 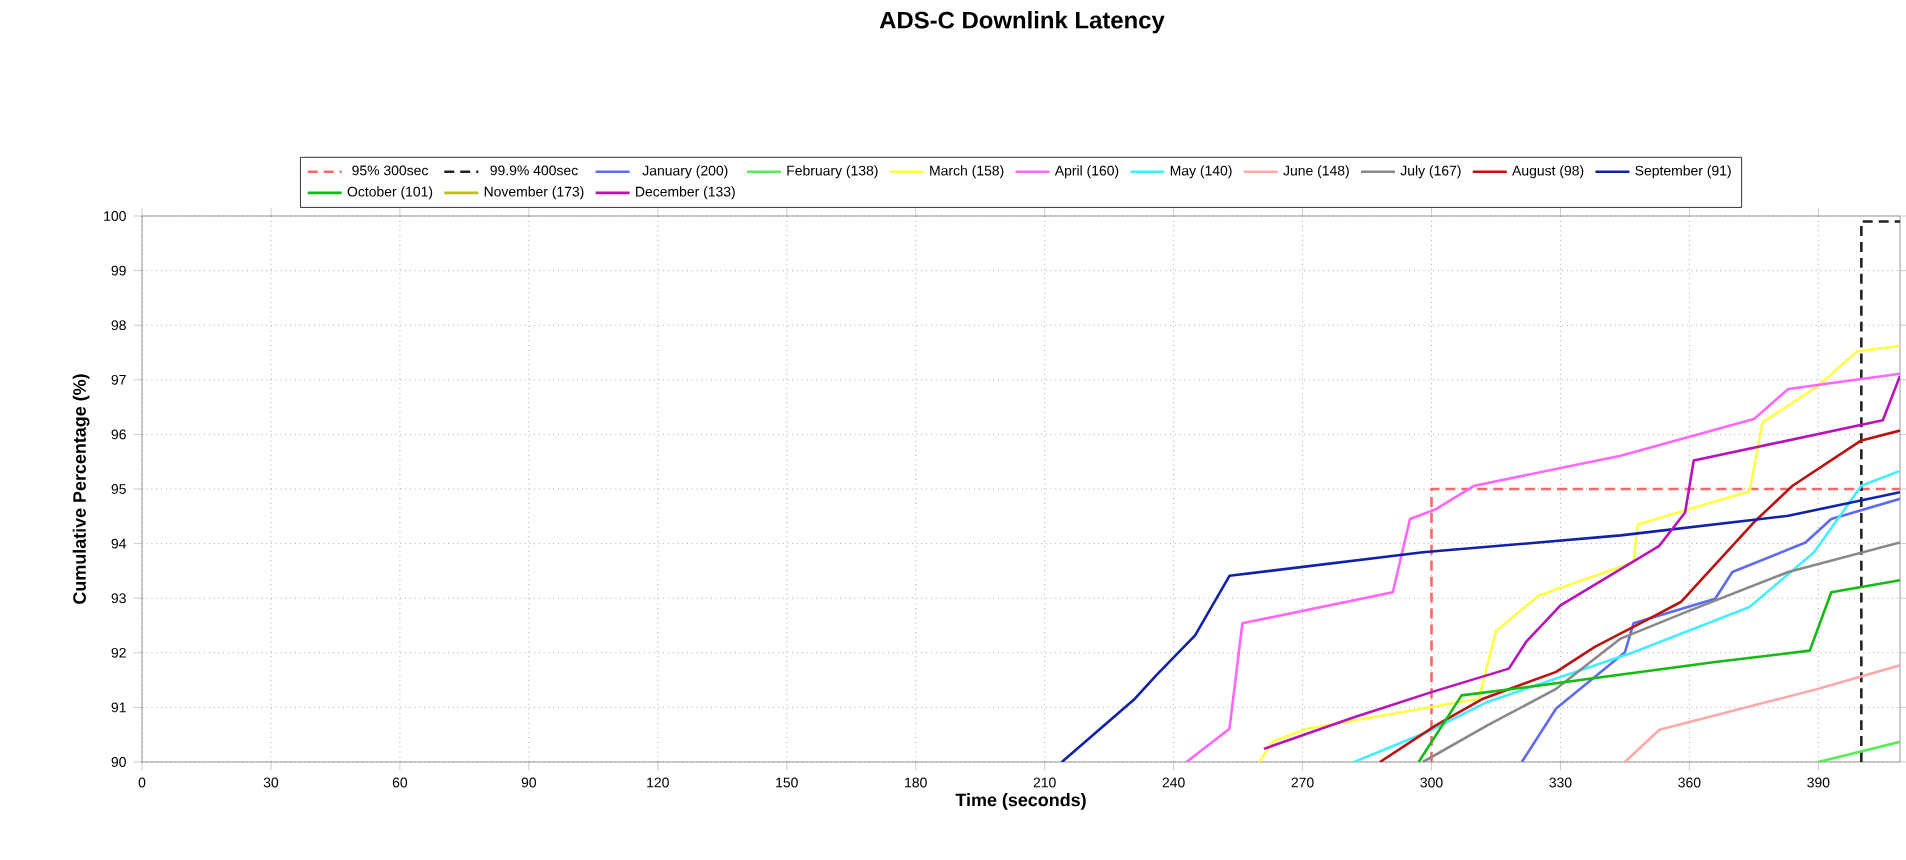 I want to click on chart-title: ADS-C Downlink Latency, so click(x=1022, y=22).